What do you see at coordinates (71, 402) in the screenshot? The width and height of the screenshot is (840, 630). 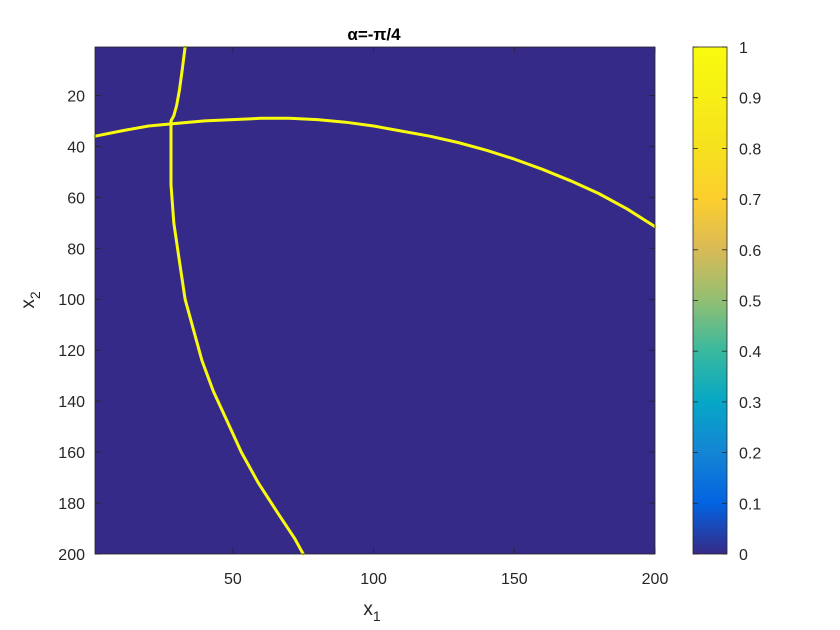 I see `y-tick-label: 140` at bounding box center [71, 402].